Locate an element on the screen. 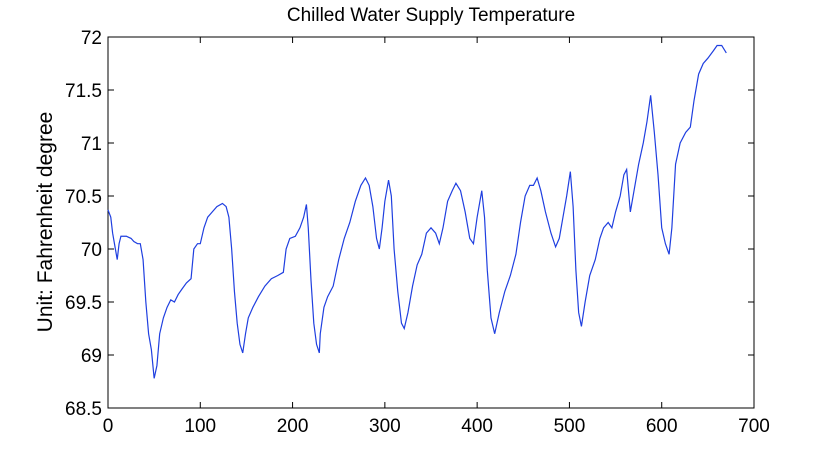 The height and width of the screenshot is (459, 830). x-tick-label: 0 is located at coordinates (108, 426).